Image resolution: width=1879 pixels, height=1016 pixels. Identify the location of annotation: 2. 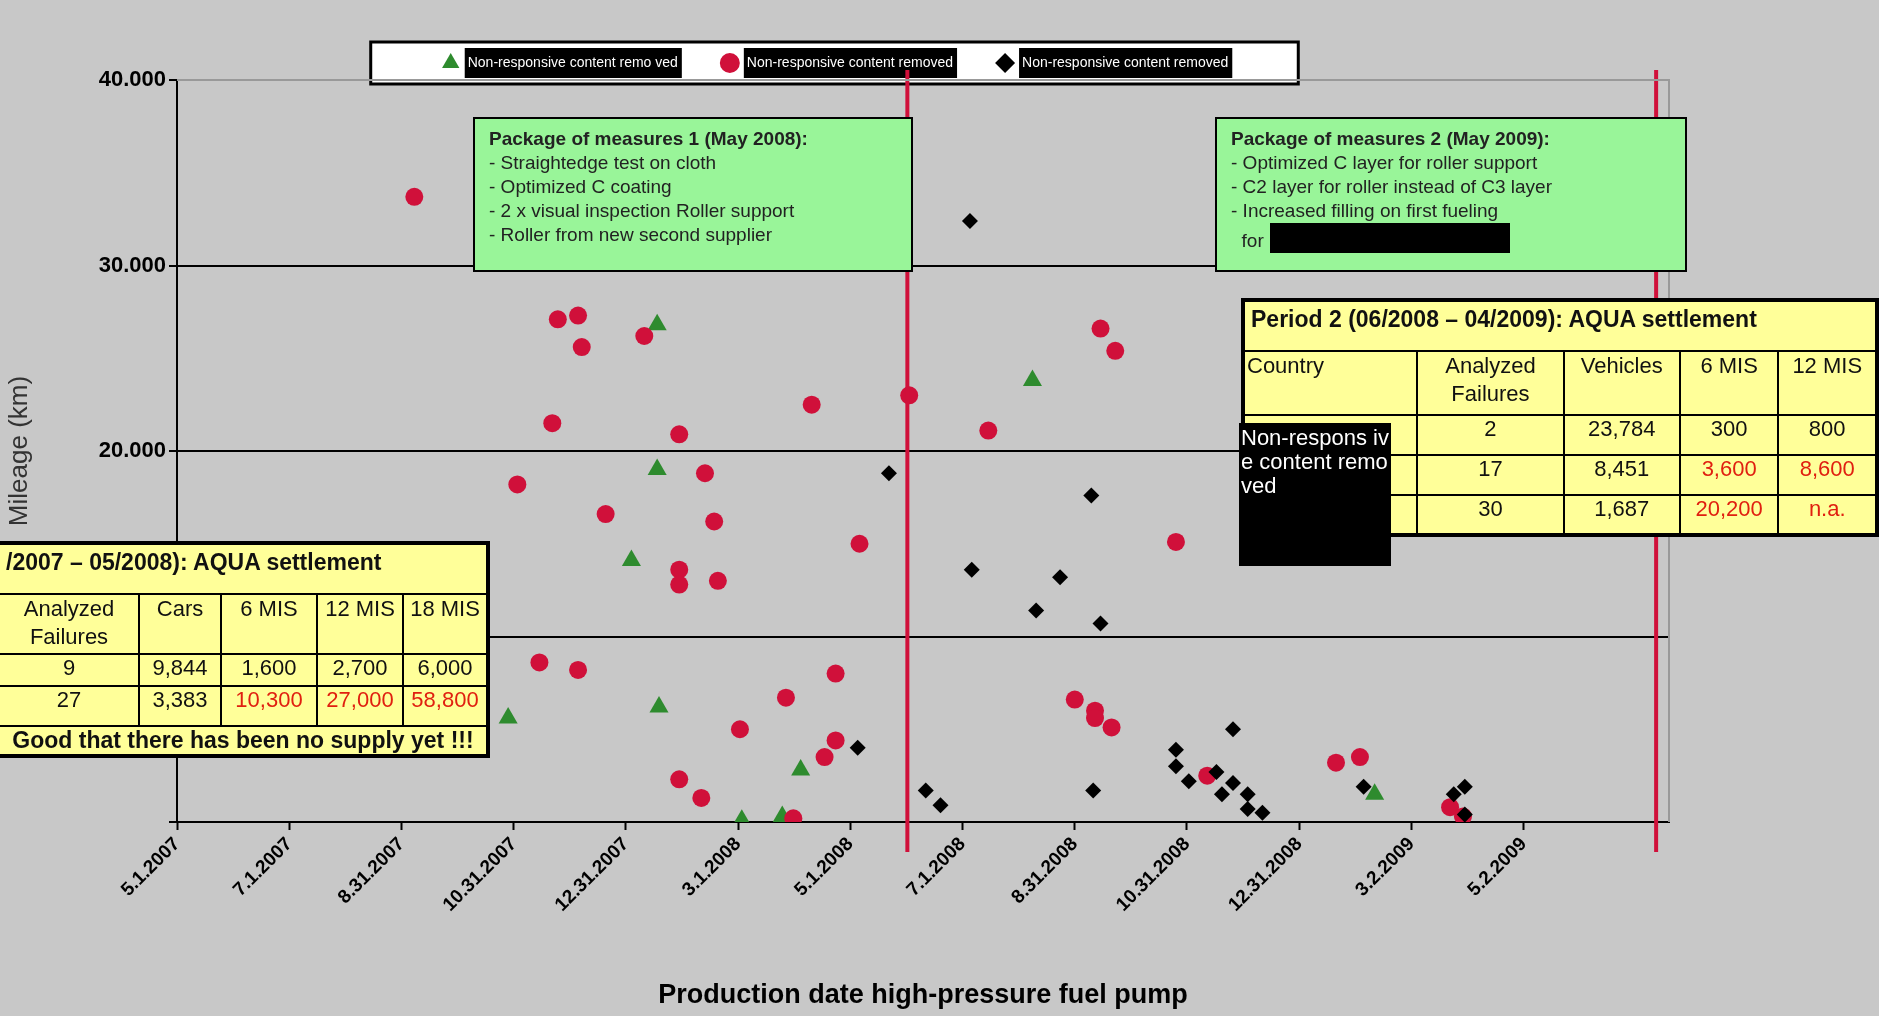
(1490, 435).